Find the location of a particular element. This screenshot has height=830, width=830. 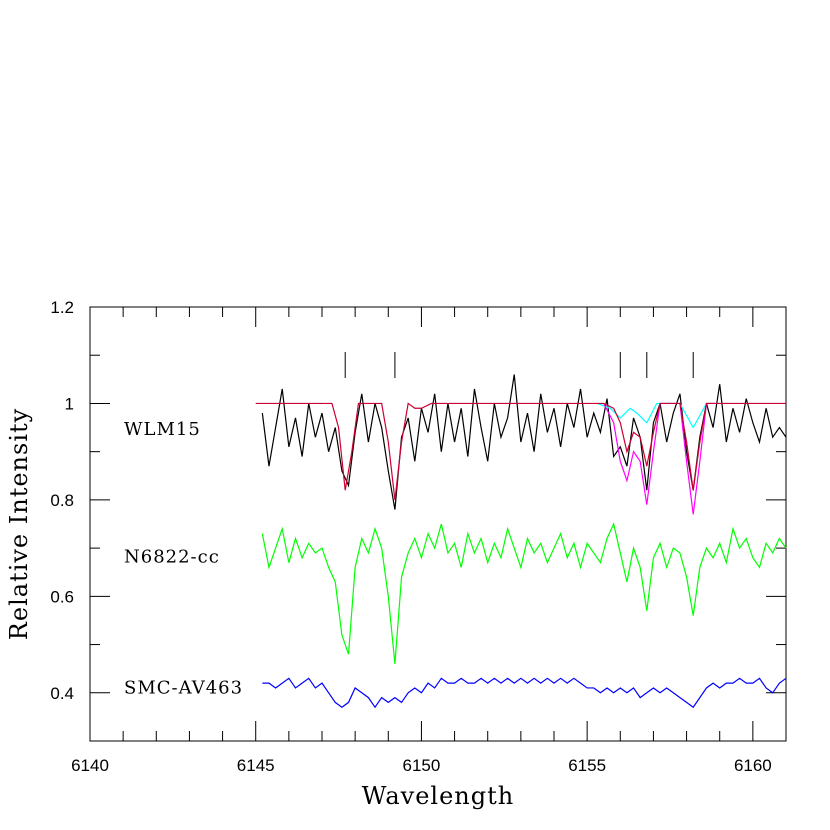

x-tick-label: 6150 is located at coordinates (422, 765).